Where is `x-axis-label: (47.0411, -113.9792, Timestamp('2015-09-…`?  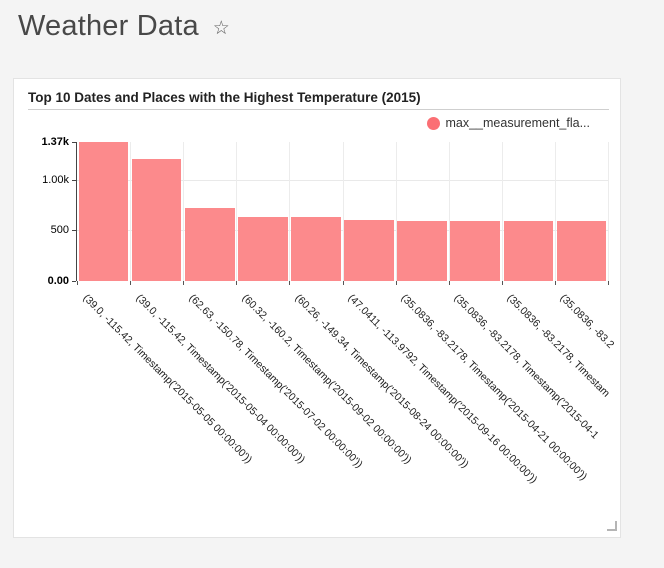
x-axis-label: (47.0411, -113.9792, Timestamp('2015-09-… is located at coordinates (442, 389).